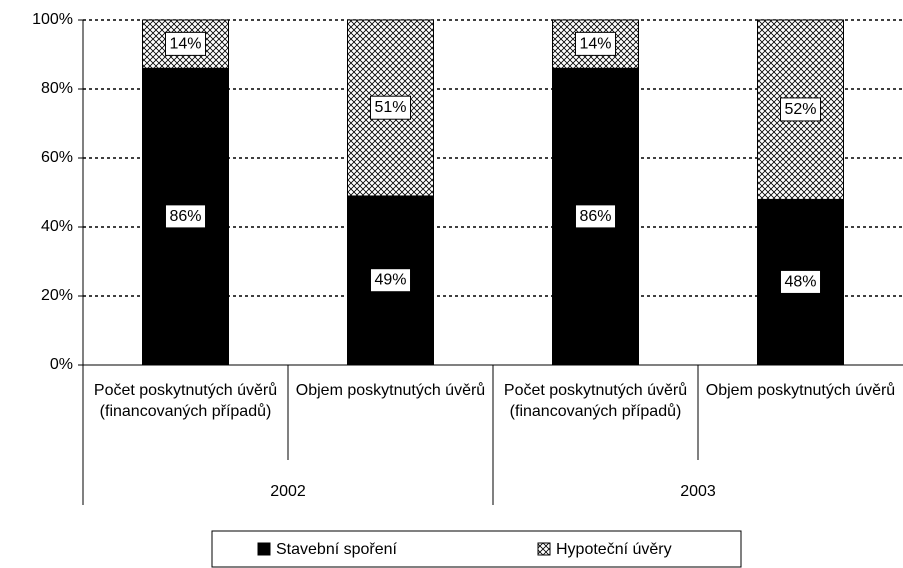  Describe the element at coordinates (57, 88) in the screenshot. I see `y-tick-label: 80%` at that location.